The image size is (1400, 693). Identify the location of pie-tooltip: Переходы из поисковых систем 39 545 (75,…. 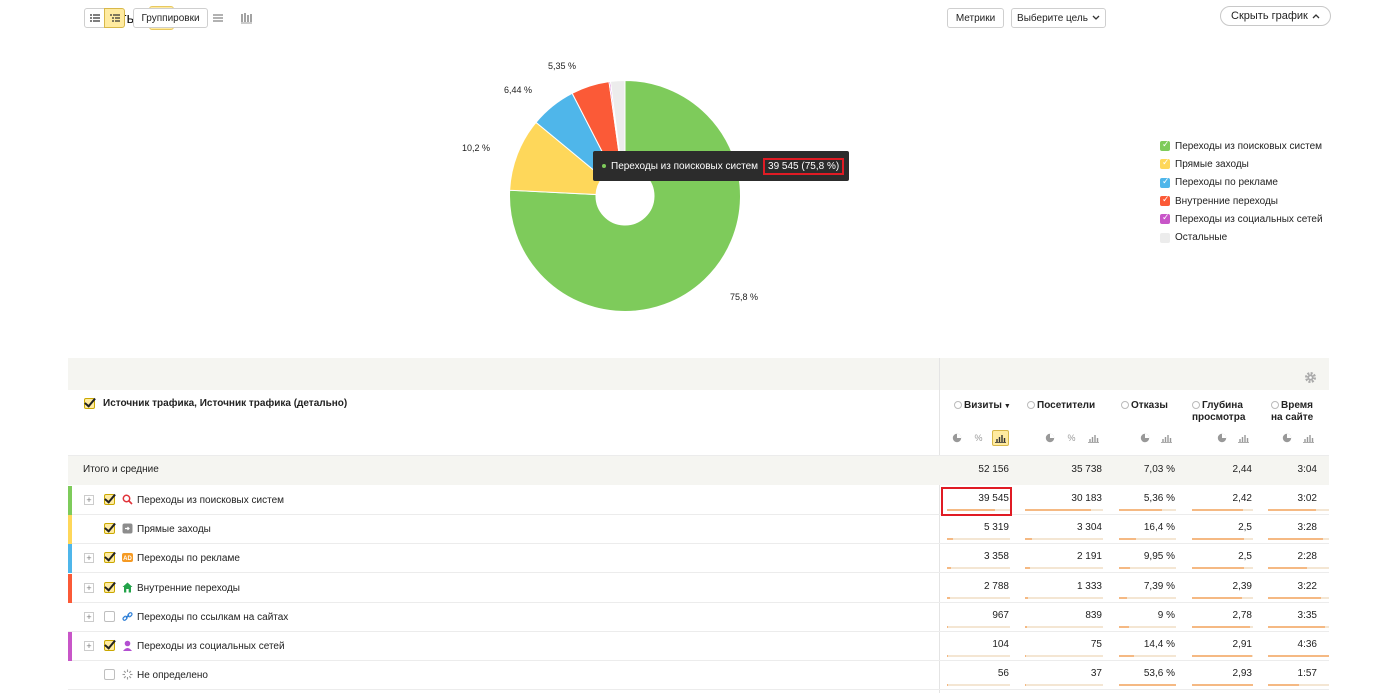
(721, 166).